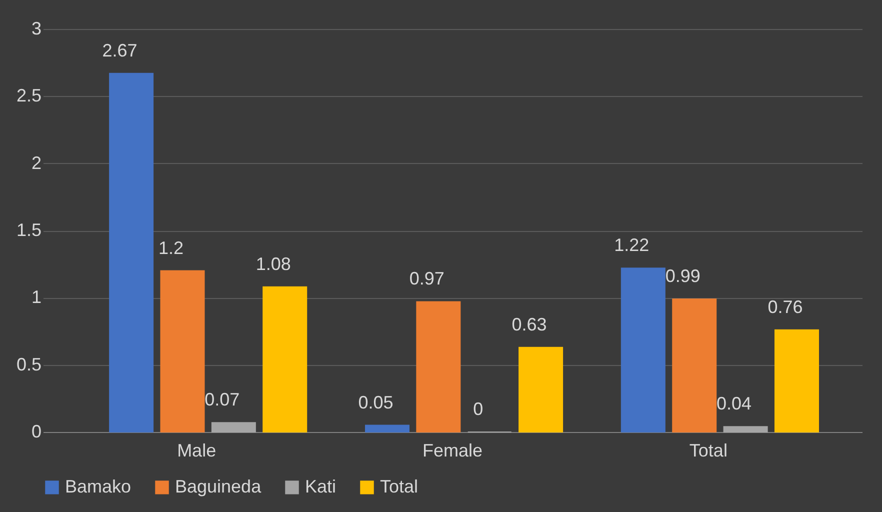 The width and height of the screenshot is (882, 512). Describe the element at coordinates (452, 450) in the screenshot. I see `x-tick-label: Female` at that location.